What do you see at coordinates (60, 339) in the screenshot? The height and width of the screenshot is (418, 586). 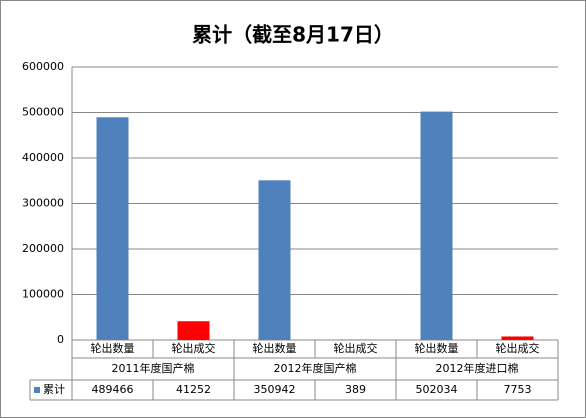 I see `y-tick-label: 0` at bounding box center [60, 339].